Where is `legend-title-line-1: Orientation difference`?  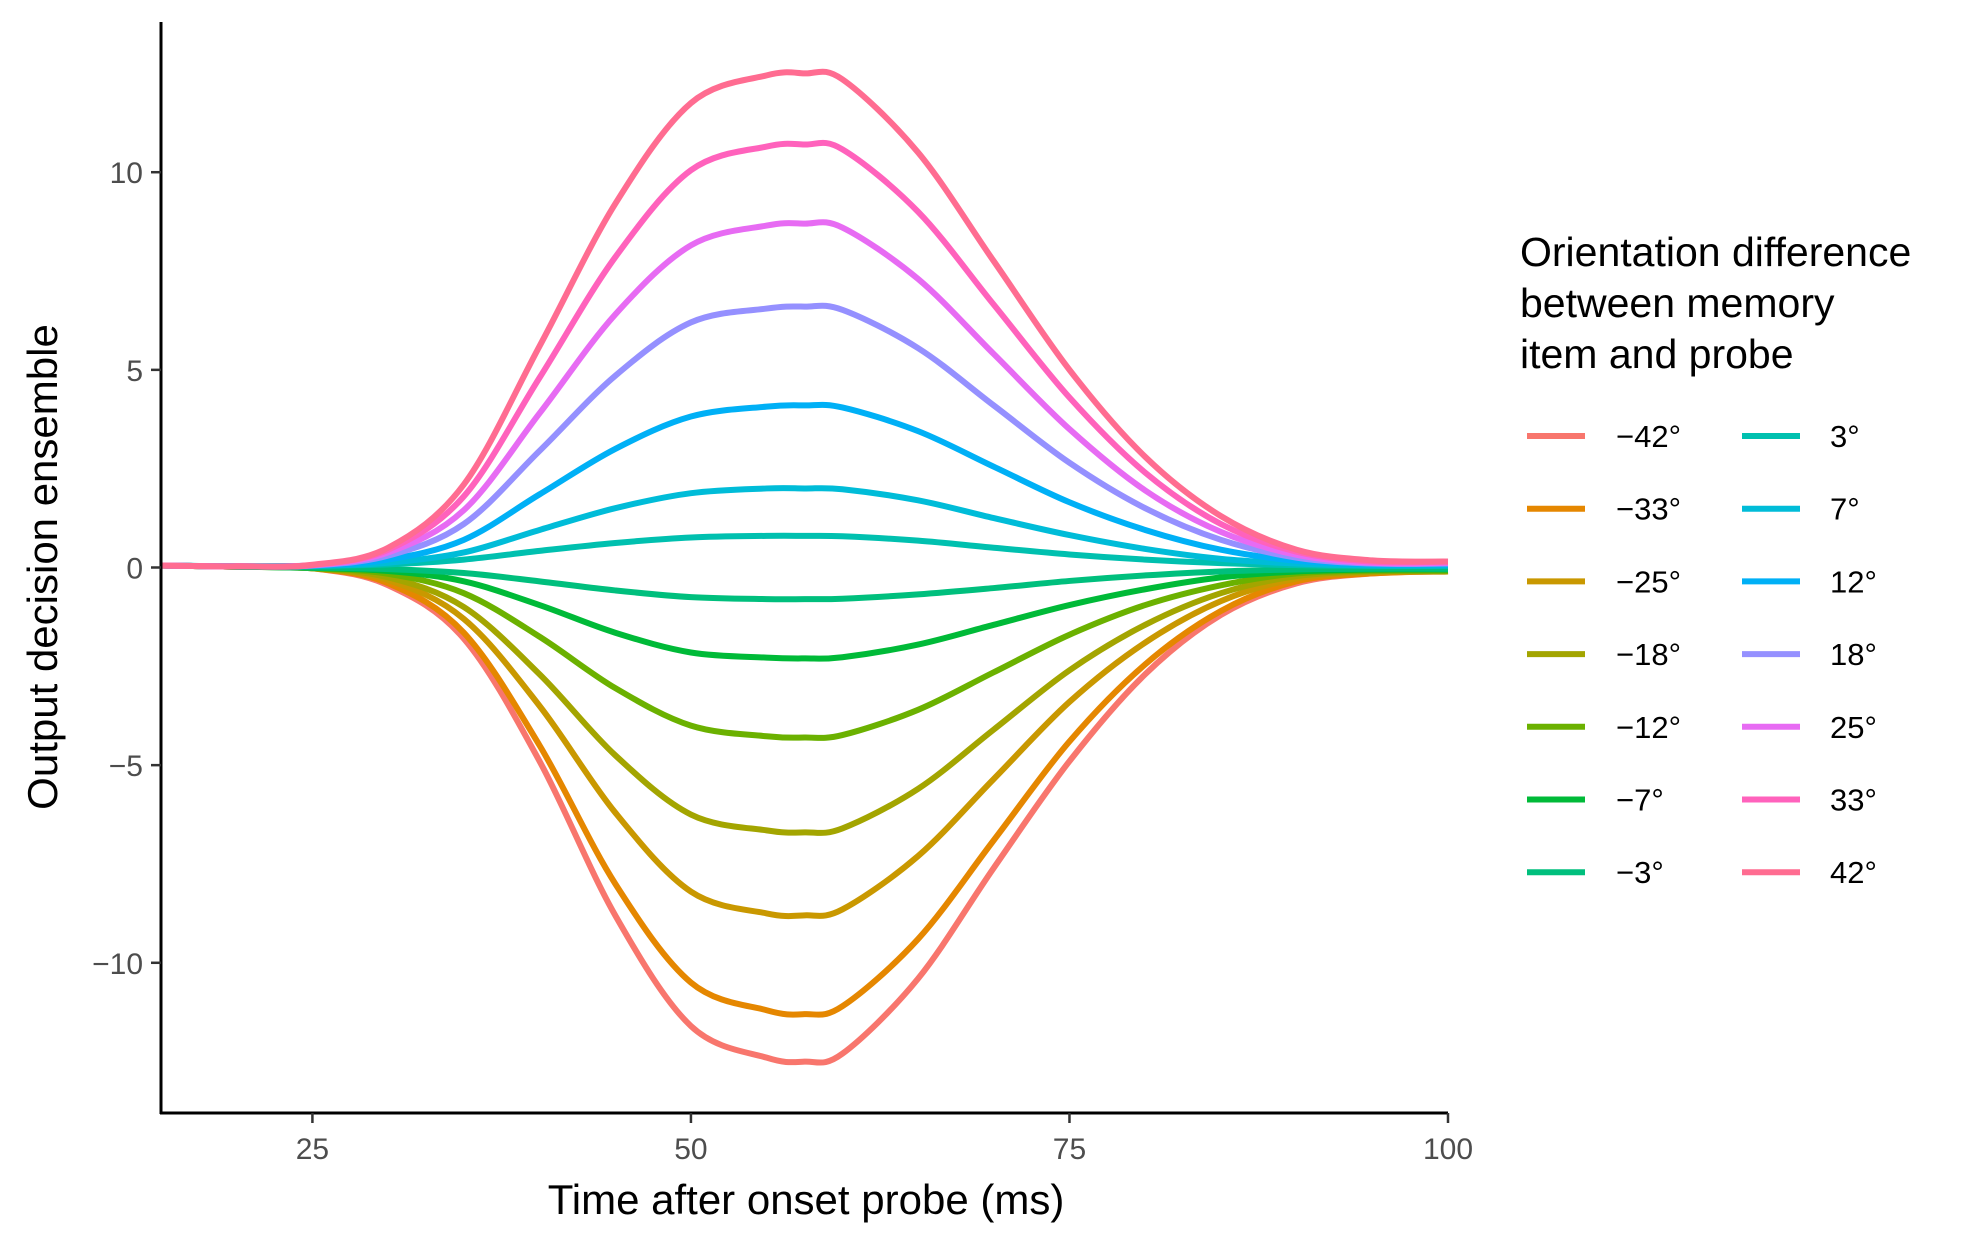
legend-title-line-1: Orientation difference is located at coordinates (1715, 252).